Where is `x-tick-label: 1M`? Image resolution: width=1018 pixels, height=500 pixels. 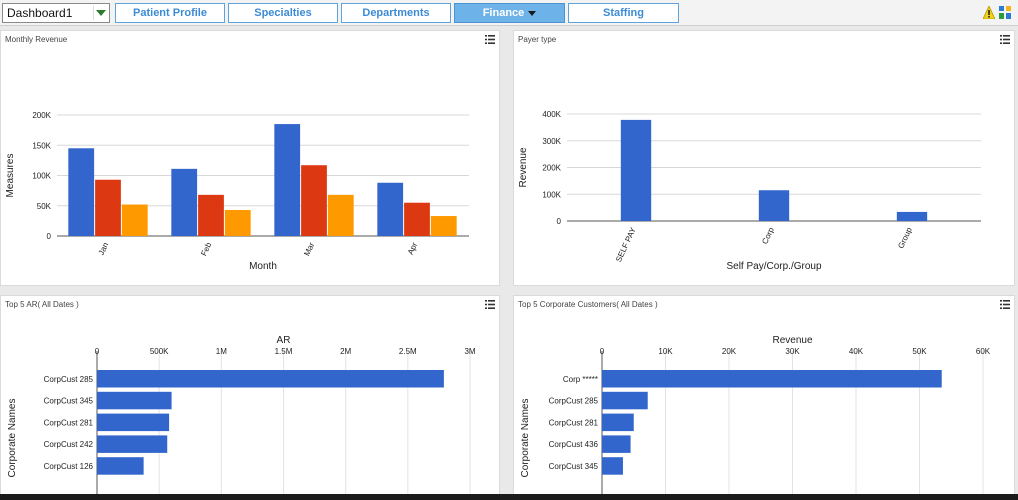 x-tick-label: 1M is located at coordinates (221, 351).